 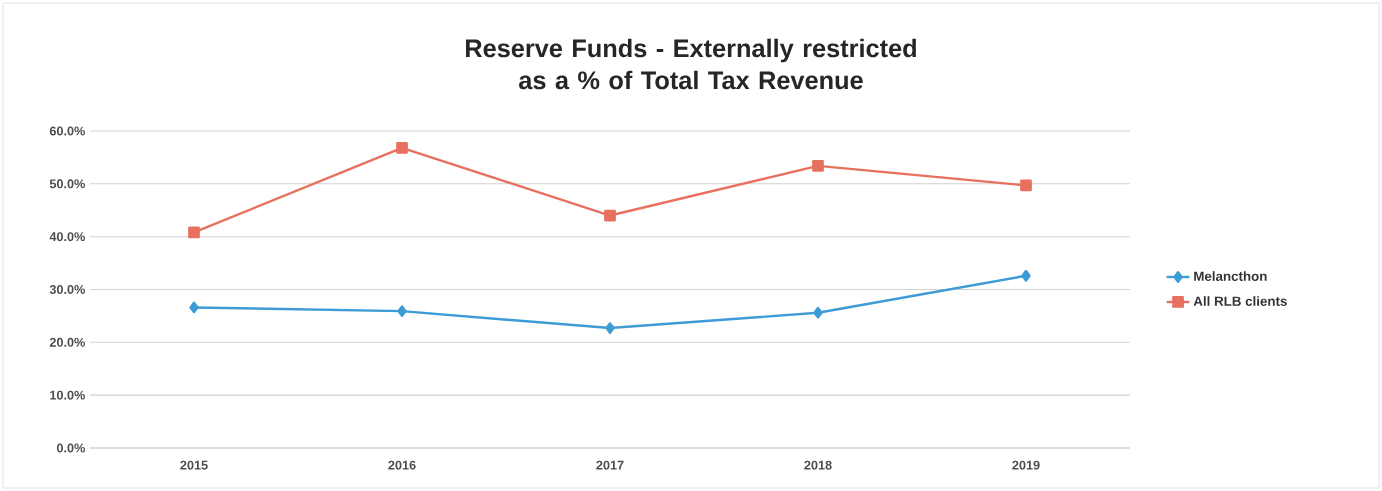 What do you see at coordinates (691, 64) in the screenshot?
I see `chart-title: Reserve Funds - Externally restricted as a % of Total Tax Revenue` at bounding box center [691, 64].